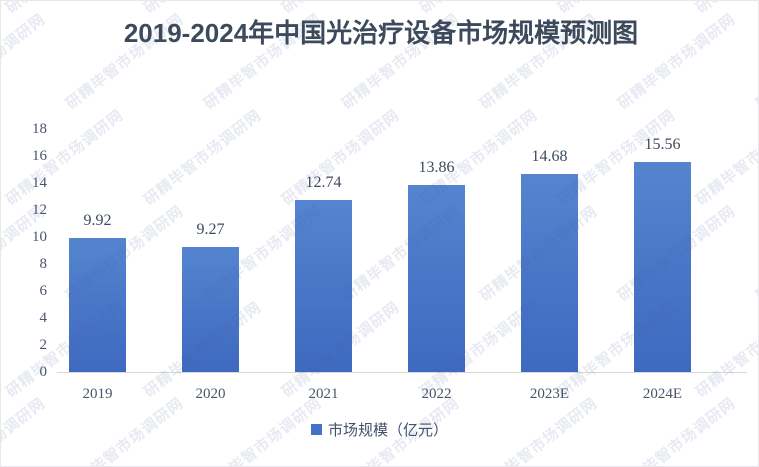  I want to click on chart-legend: 市场规模（亿元）, so click(379, 429).